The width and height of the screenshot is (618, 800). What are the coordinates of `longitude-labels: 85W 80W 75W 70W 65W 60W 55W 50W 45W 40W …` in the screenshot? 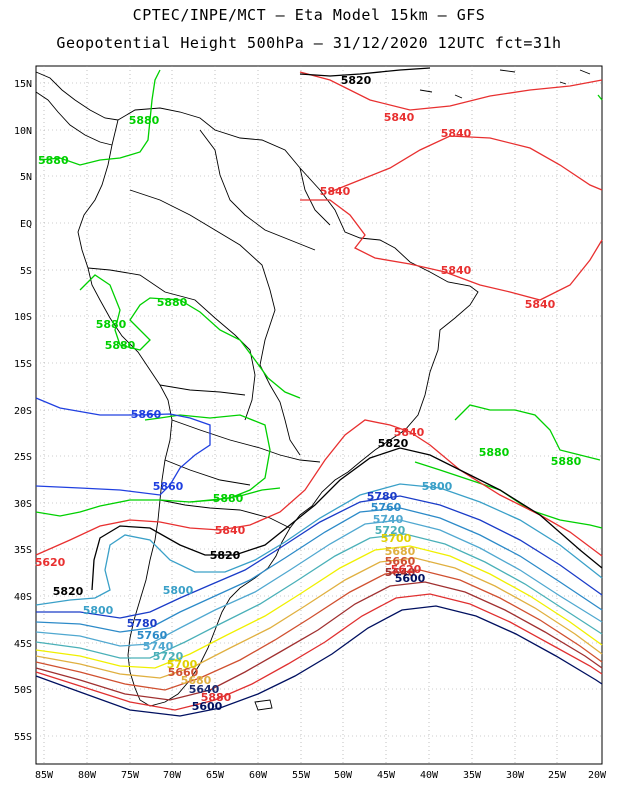 It's located at (321, 775).